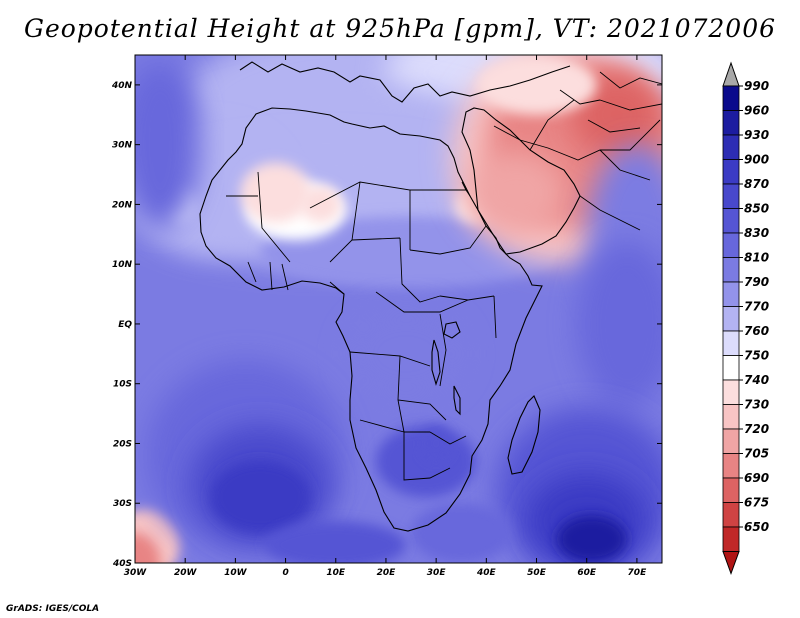  What do you see at coordinates (756, 356) in the screenshot?
I see `colorbar-label: 750` at bounding box center [756, 356].